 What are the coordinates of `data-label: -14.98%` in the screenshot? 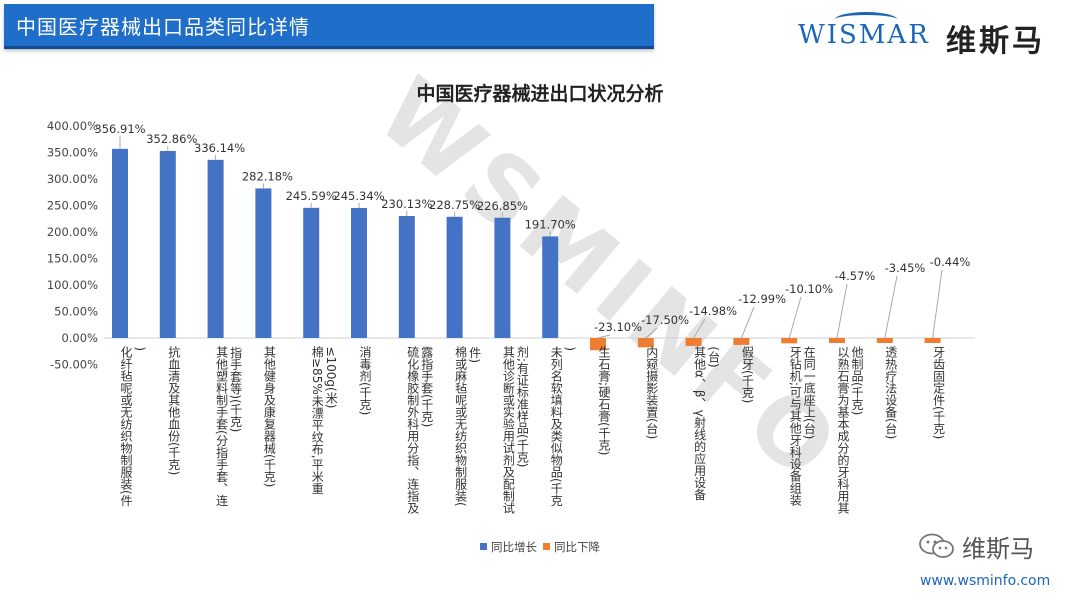 It's located at (713, 311).